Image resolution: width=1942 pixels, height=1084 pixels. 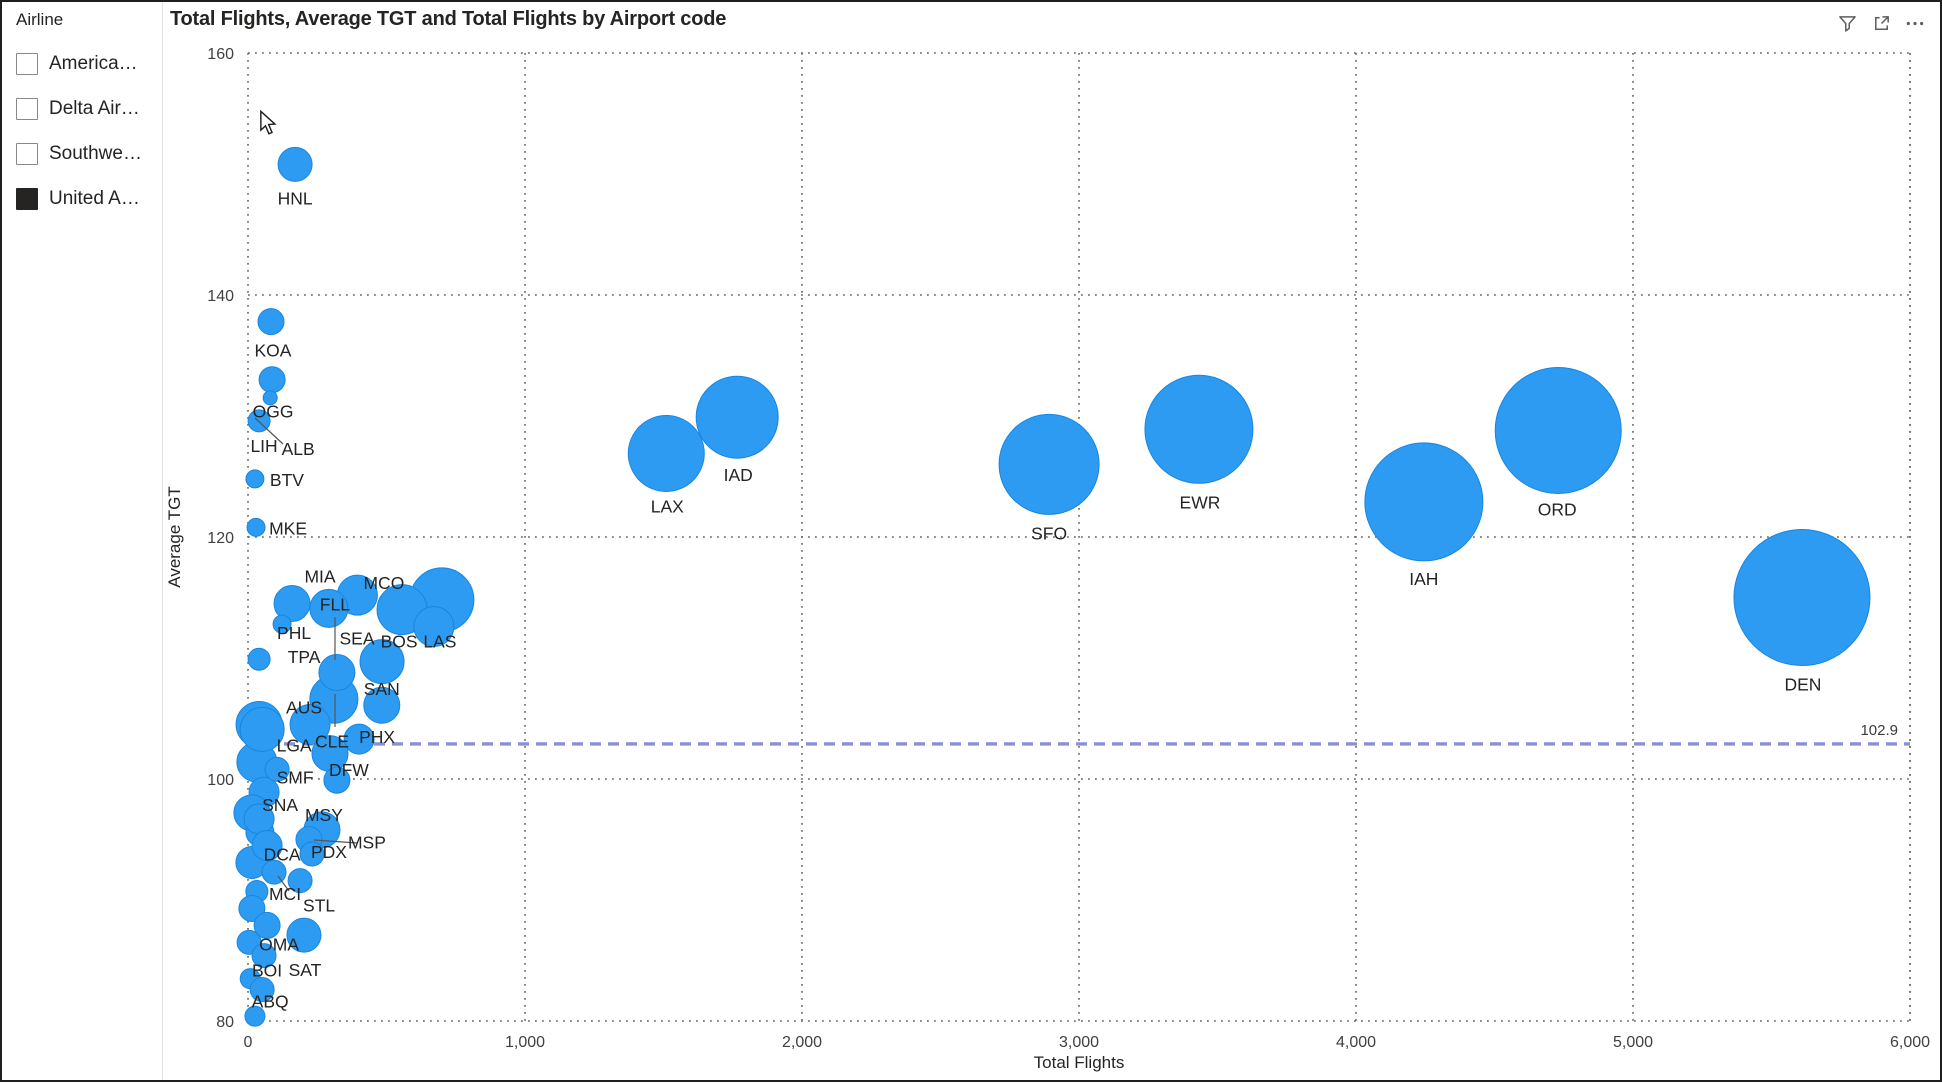 What do you see at coordinates (271, 322) in the screenshot?
I see `bubble-KOA` at bounding box center [271, 322].